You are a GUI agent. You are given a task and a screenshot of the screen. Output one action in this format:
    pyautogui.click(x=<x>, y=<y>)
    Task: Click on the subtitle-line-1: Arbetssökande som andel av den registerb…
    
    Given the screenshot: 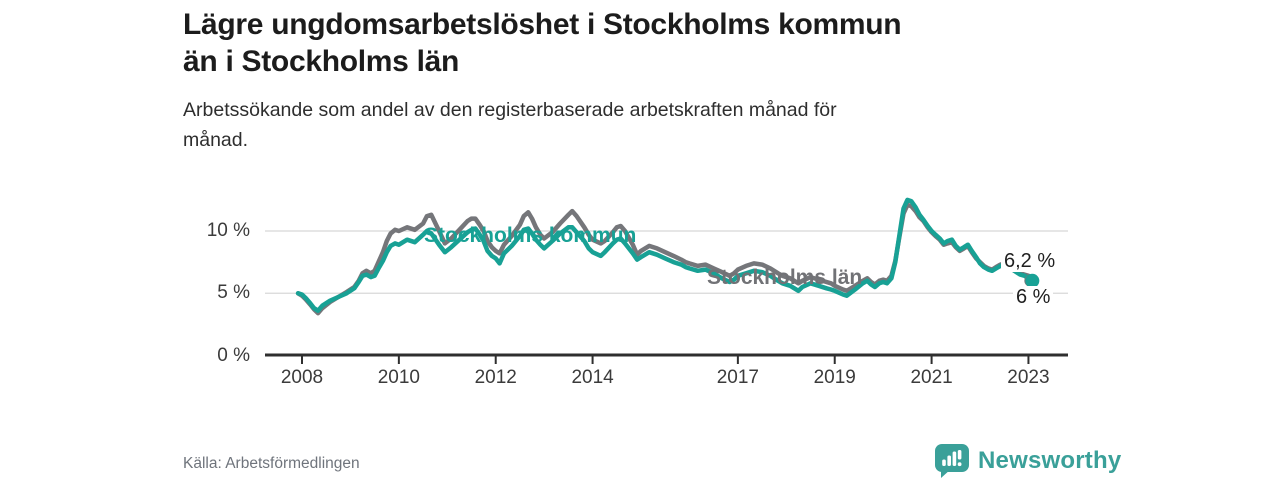 What is the action you would take?
    pyautogui.click(x=510, y=110)
    